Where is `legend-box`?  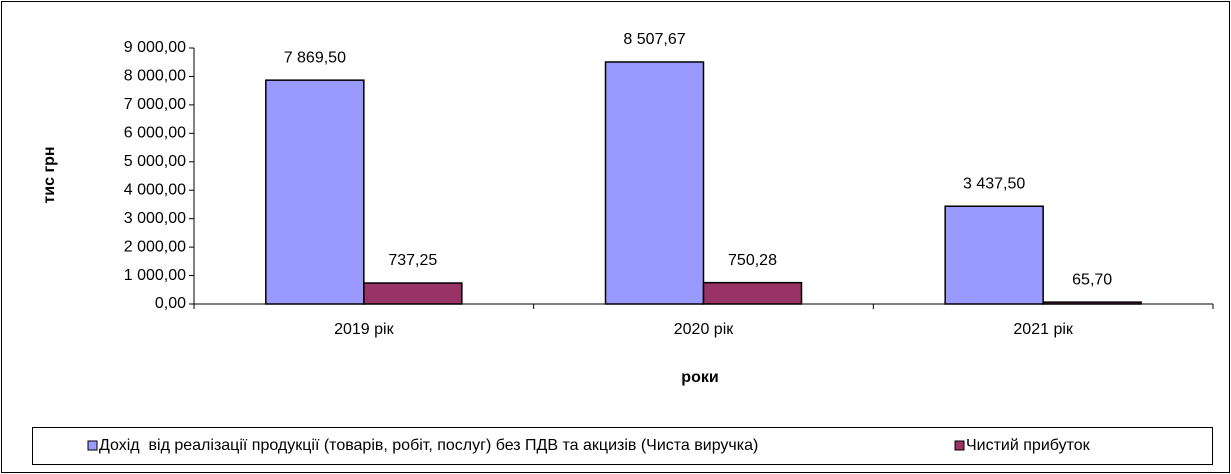
legend-box is located at coordinates (622, 446).